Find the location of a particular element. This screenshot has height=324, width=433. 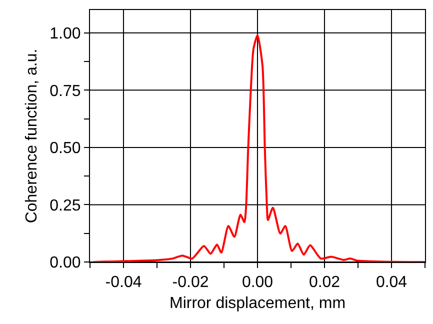

x-tick-label: 0.02 is located at coordinates (324, 283).